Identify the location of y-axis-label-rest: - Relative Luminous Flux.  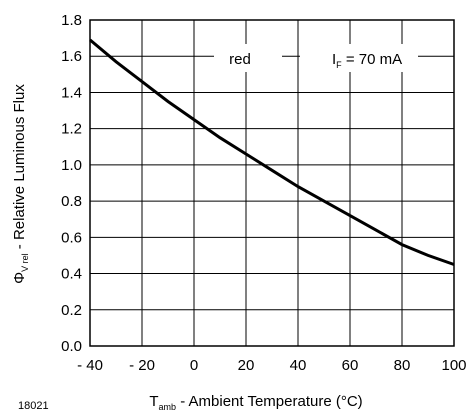
(19, 169).